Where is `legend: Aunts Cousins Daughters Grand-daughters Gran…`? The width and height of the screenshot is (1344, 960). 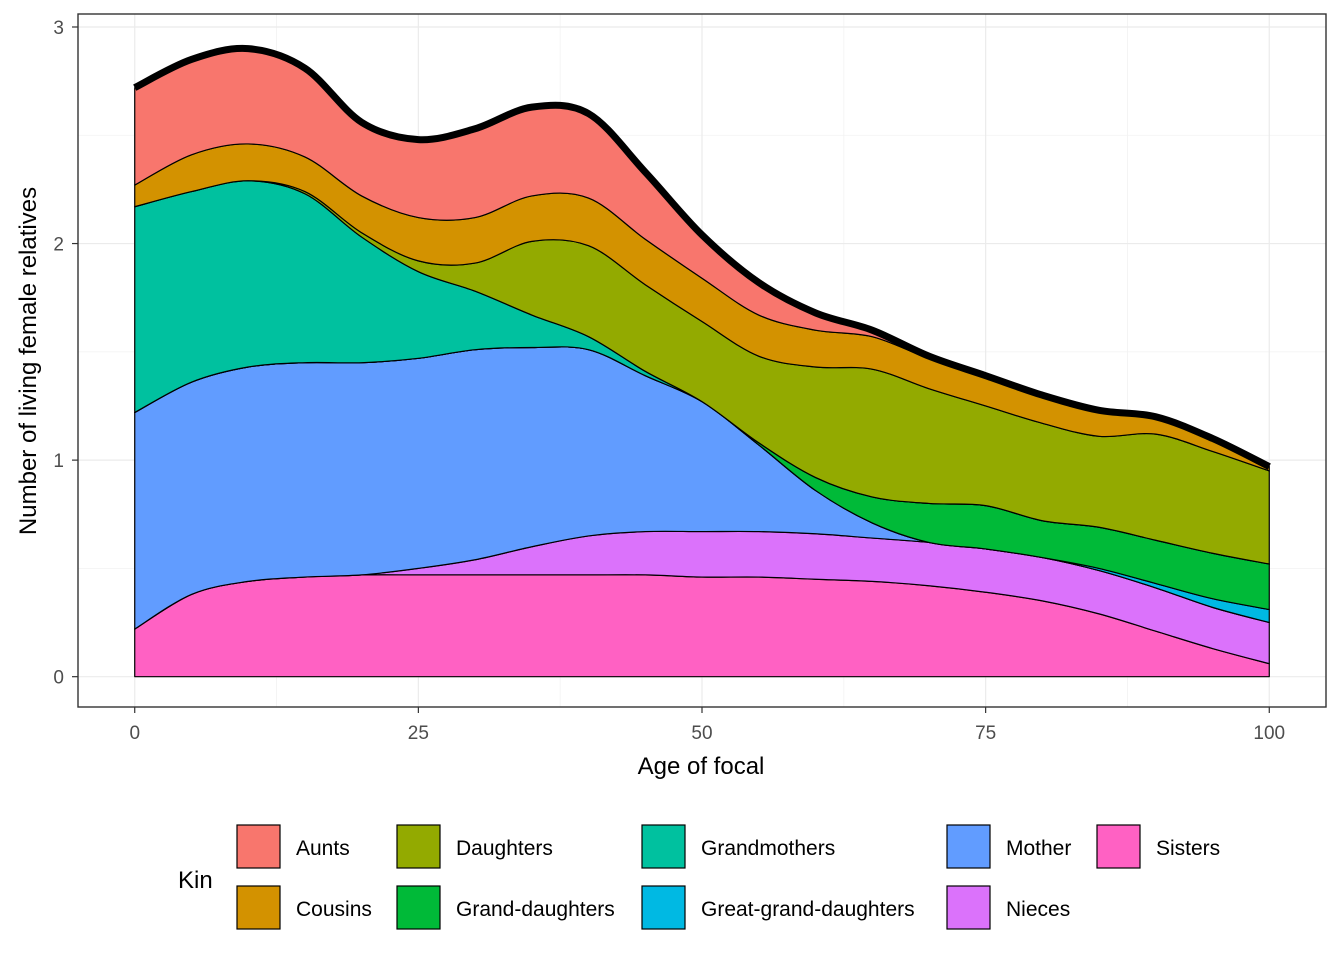
legend: Aunts Cousins Daughters Grand-daughters Gran… is located at coordinates (728, 877).